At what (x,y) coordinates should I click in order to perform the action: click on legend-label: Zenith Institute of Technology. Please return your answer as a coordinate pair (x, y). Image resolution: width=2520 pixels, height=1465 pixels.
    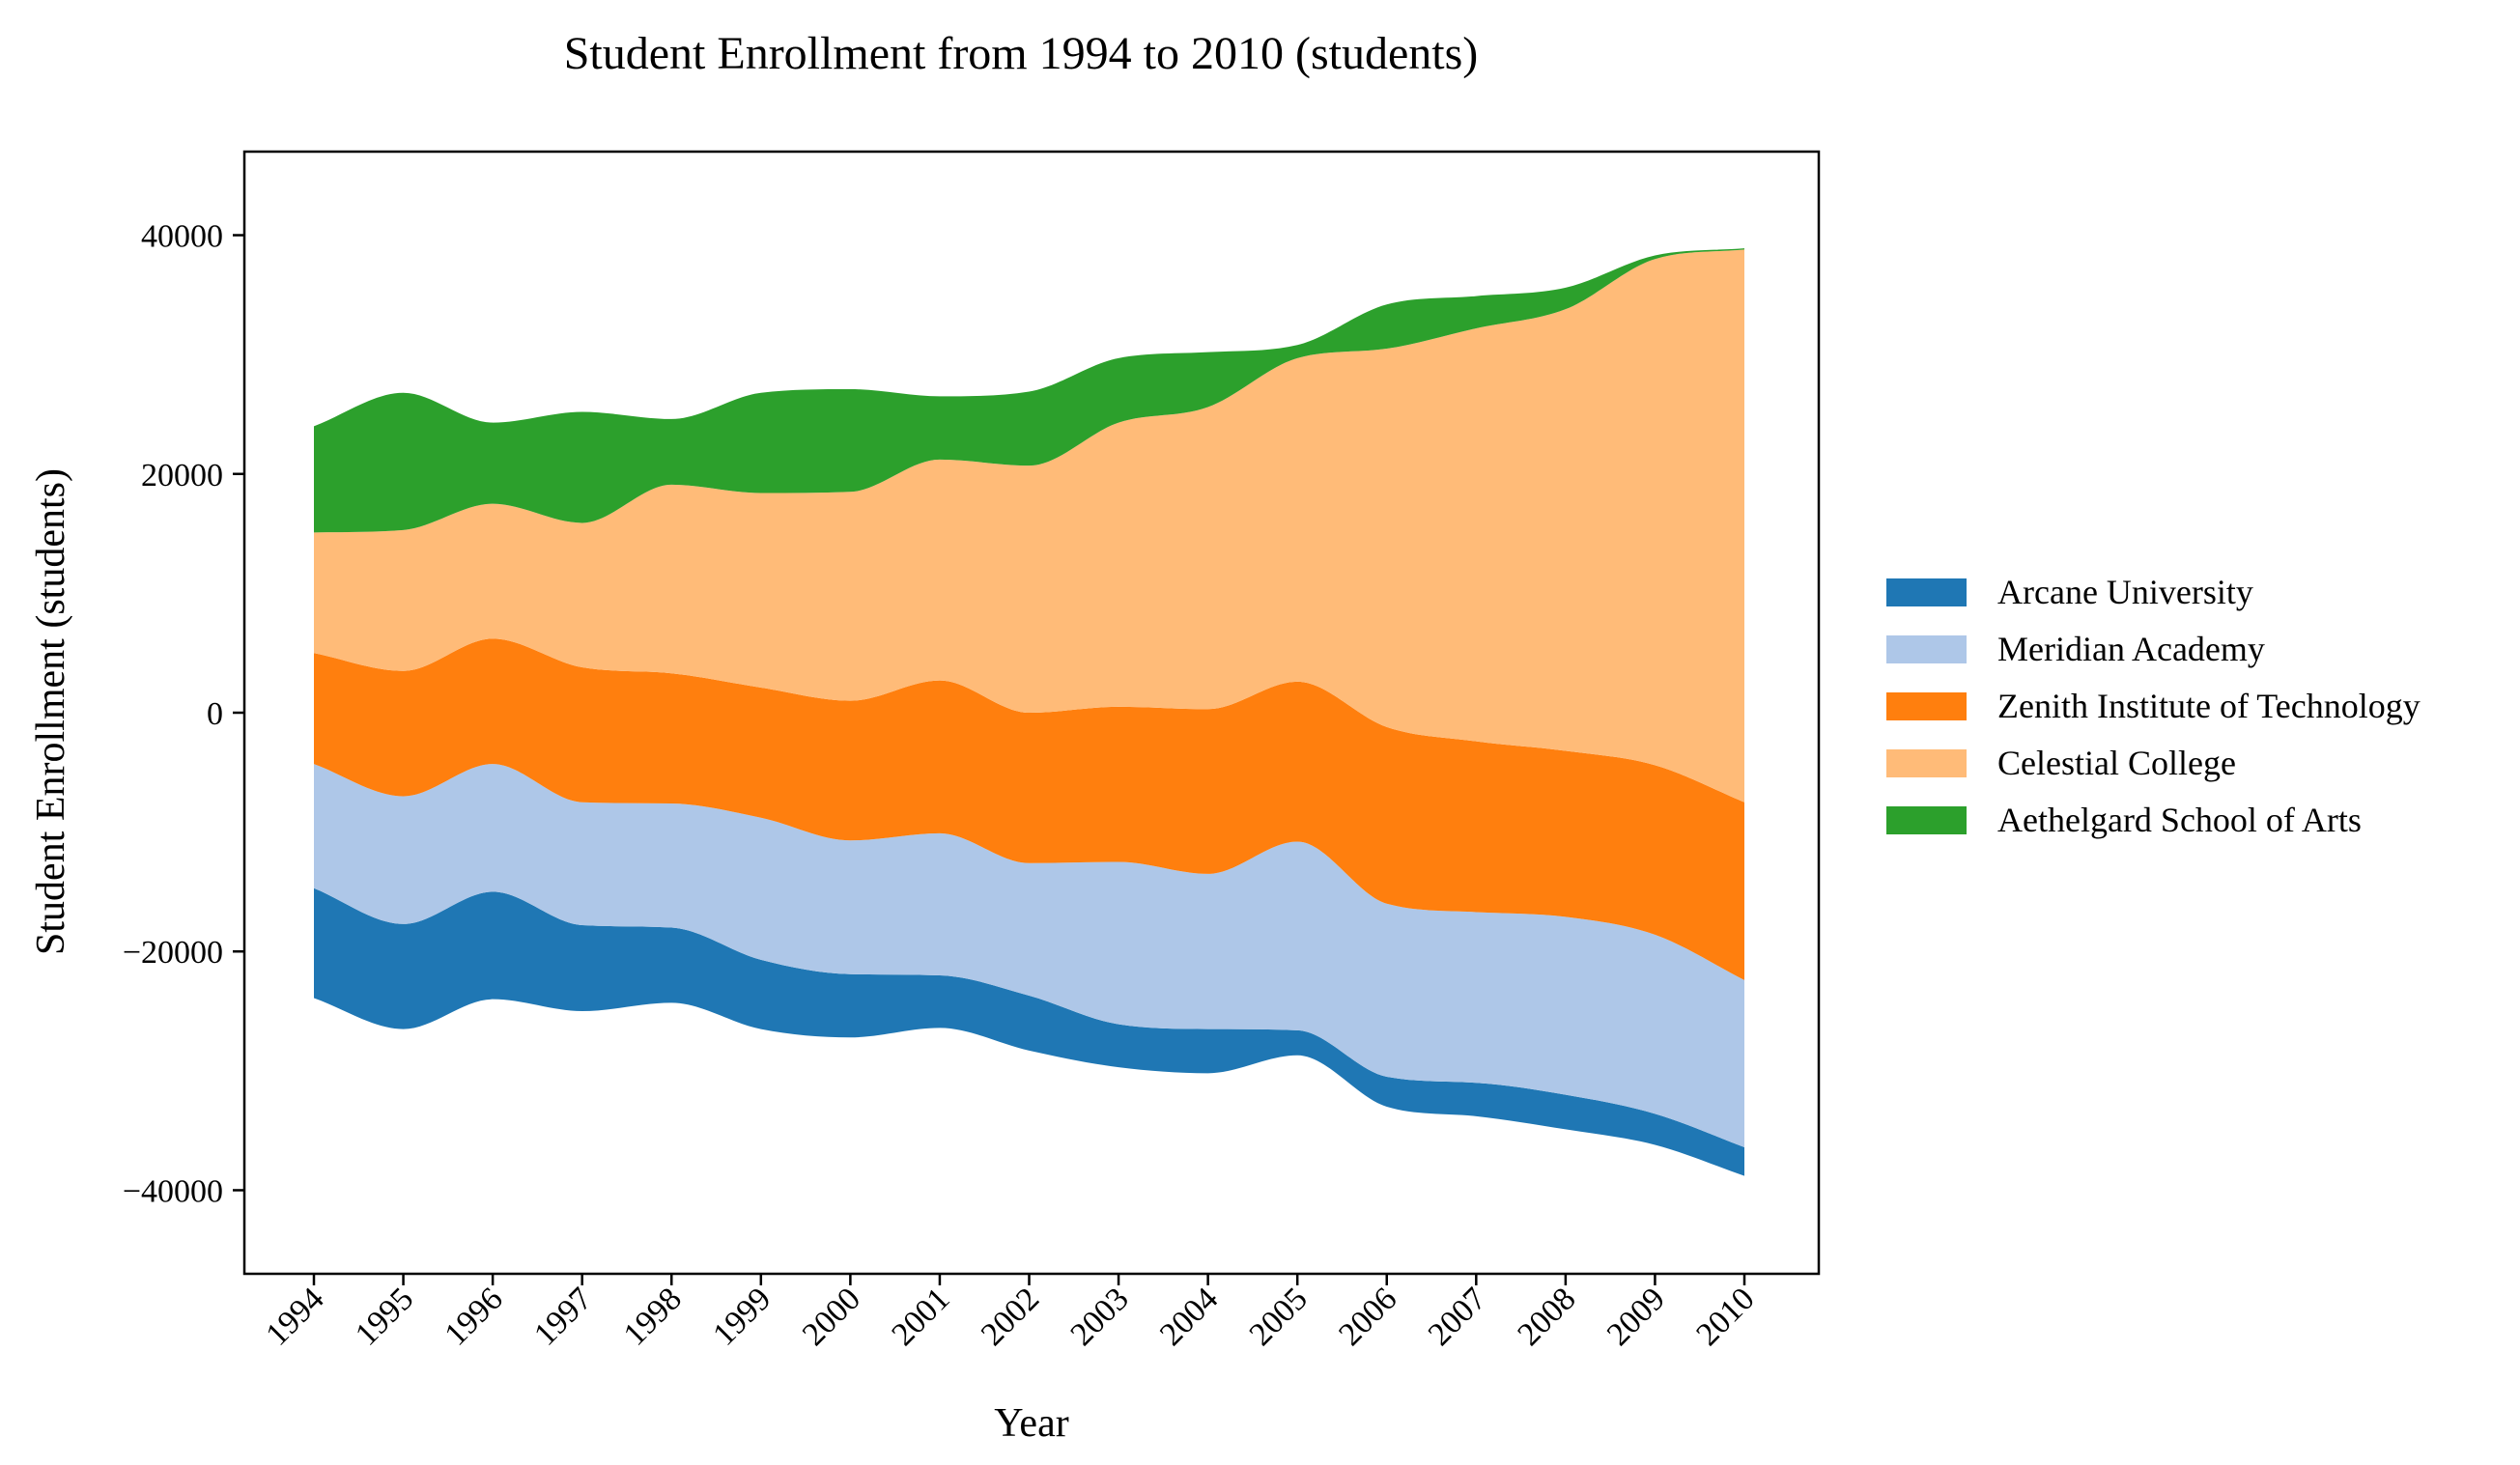
    Looking at the image, I should click on (2209, 706).